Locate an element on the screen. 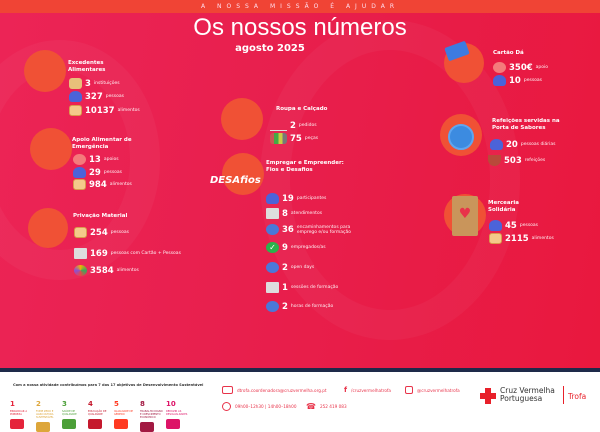  section-title: Empregar e Empreender: Fios e Desafios is located at coordinates (305, 166).